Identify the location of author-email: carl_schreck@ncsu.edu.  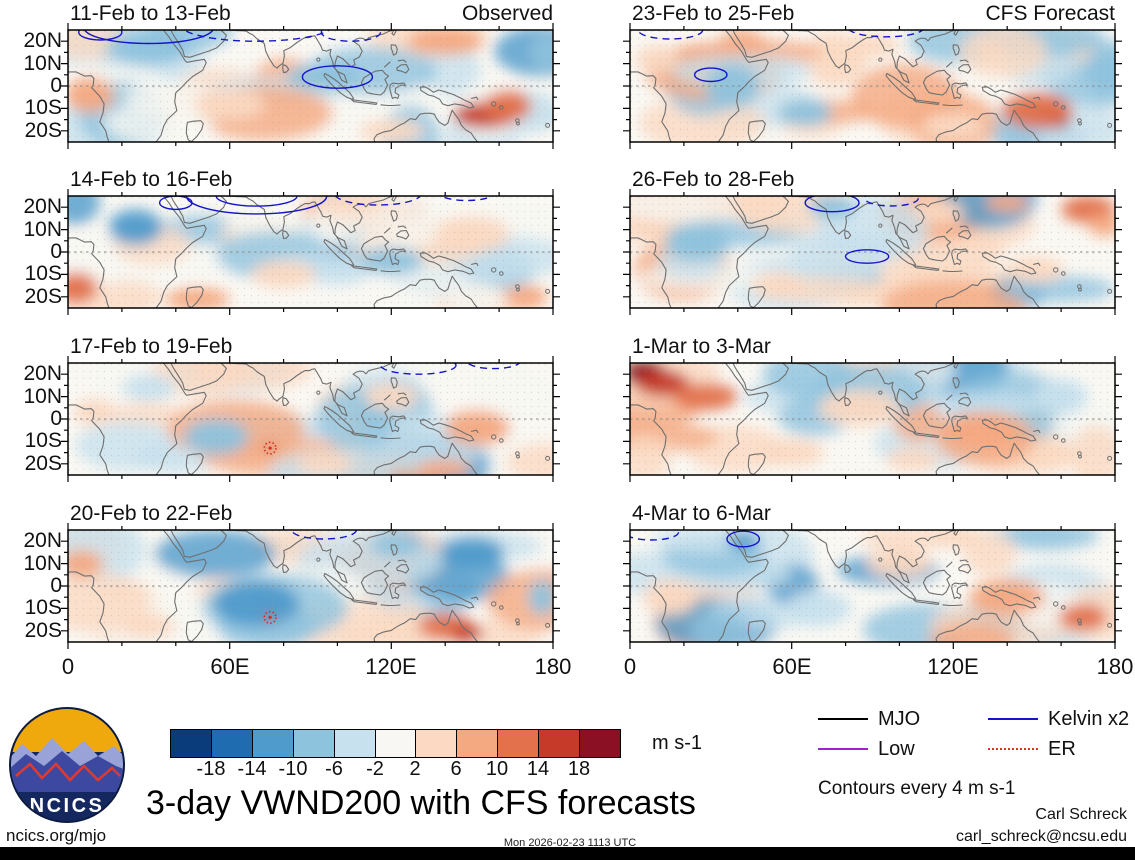
(1041, 836).